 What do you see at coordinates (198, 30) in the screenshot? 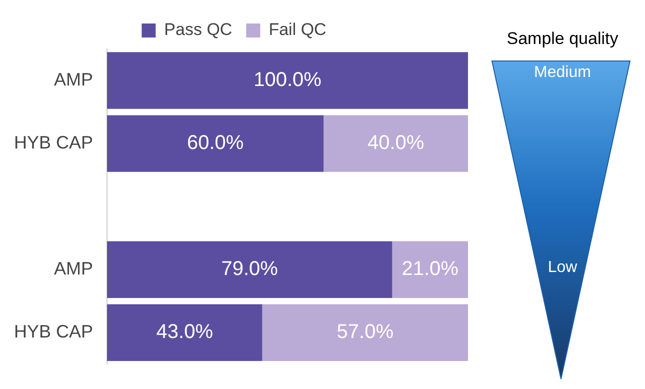
I see `legend-label: Pass QC` at bounding box center [198, 30].